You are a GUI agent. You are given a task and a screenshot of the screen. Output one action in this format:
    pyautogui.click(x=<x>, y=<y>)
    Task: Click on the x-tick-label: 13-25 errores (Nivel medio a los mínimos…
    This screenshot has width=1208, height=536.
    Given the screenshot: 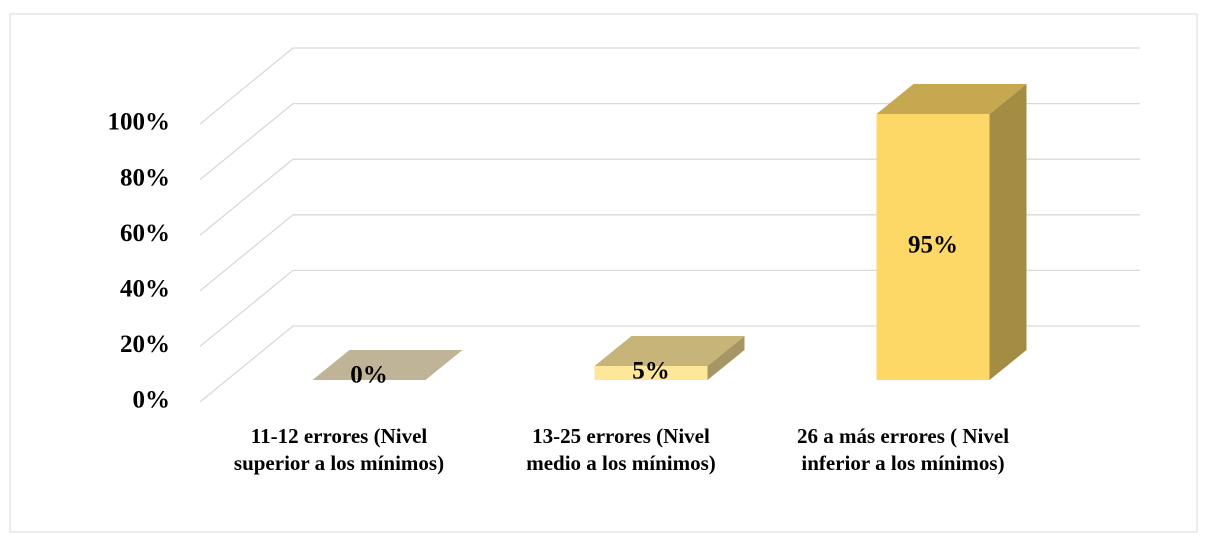 What is the action you would take?
    pyautogui.click(x=621, y=449)
    